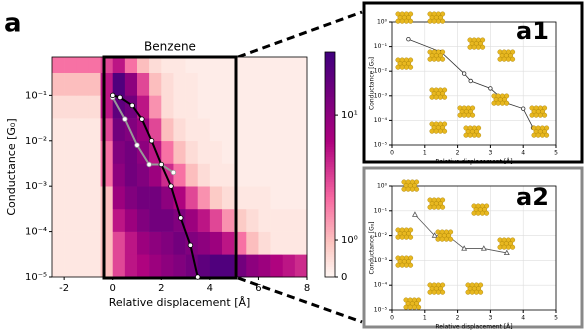 This screenshot has width=586, height=330. I want to click on x-tick-label: 6, so click(258, 288).